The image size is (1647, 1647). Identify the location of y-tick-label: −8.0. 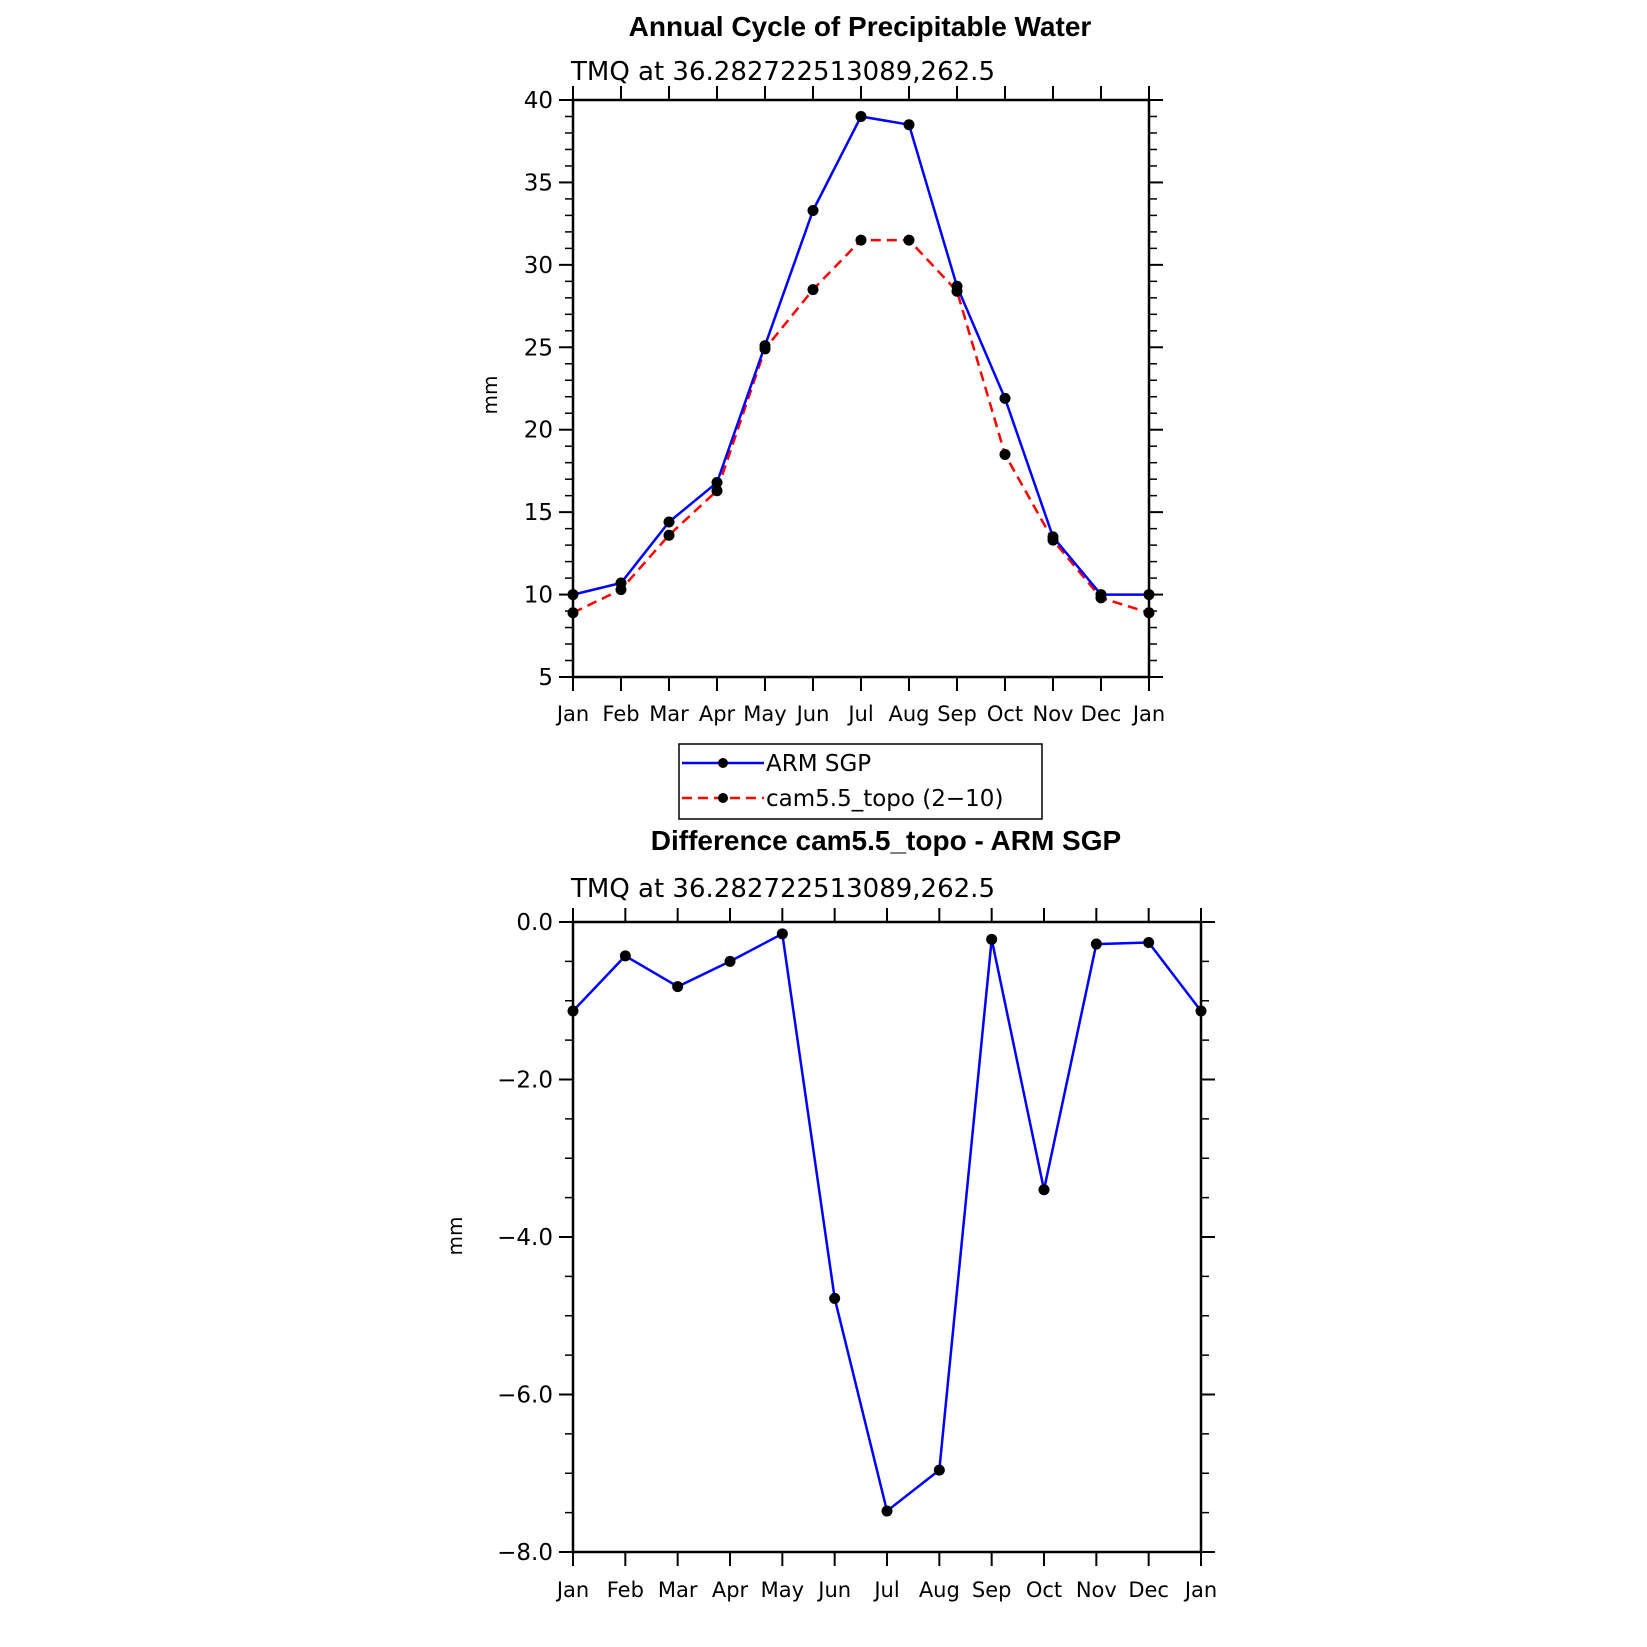
(525, 1553).